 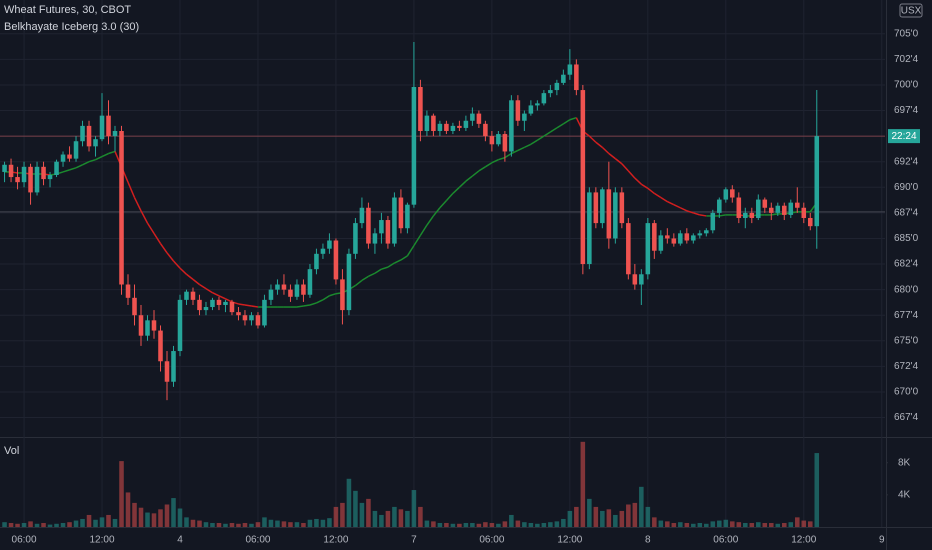 What do you see at coordinates (906, 340) in the screenshot?
I see `y-tick-label: 675'0` at bounding box center [906, 340].